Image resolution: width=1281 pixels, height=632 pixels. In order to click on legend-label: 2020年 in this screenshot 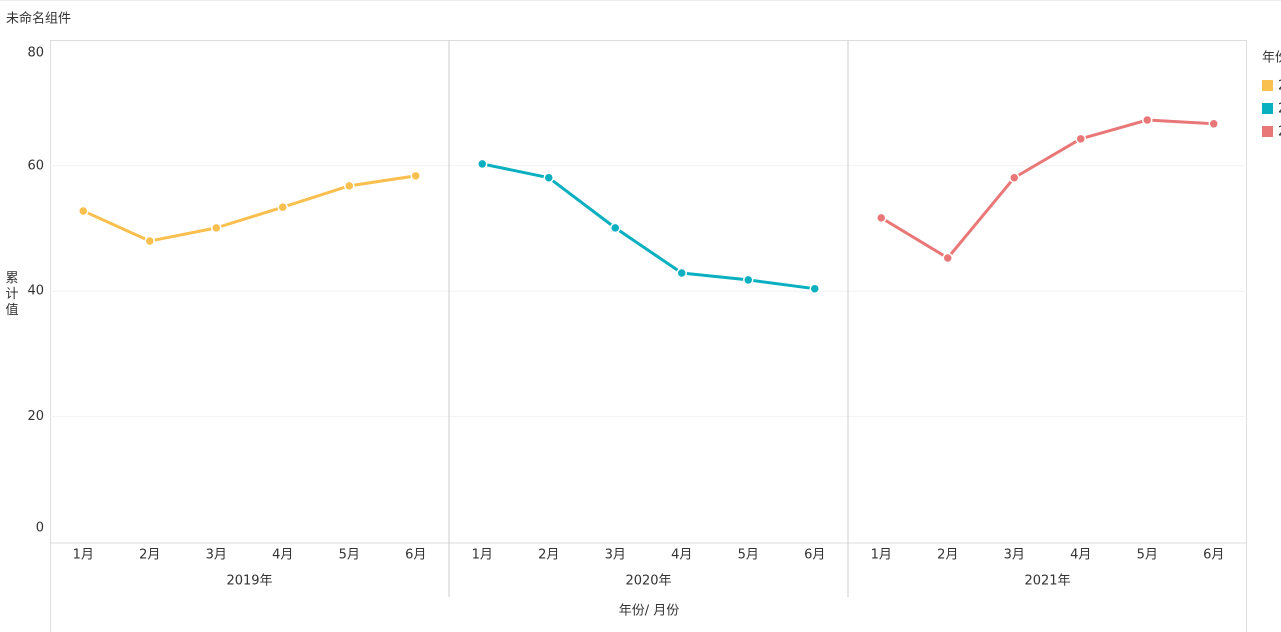, I will do `click(1279, 109)`.